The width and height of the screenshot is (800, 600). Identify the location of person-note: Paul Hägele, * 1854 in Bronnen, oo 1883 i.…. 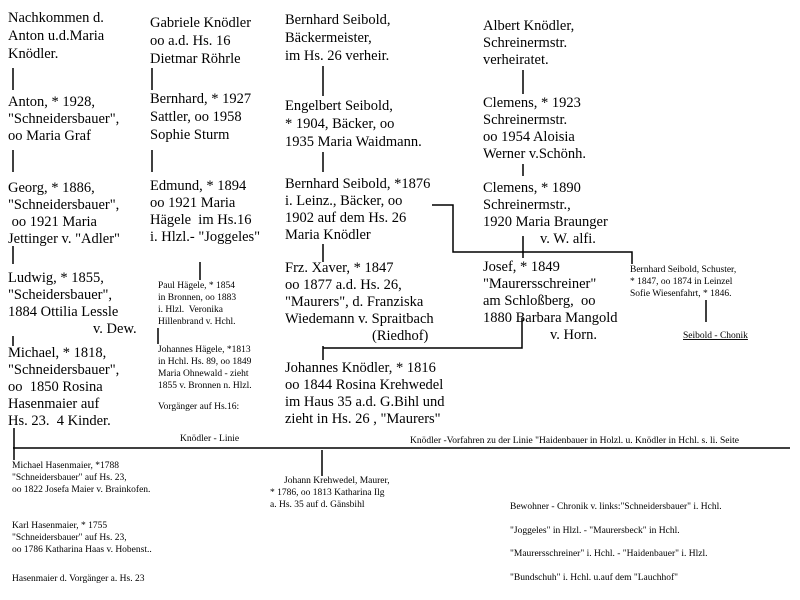
(197, 304).